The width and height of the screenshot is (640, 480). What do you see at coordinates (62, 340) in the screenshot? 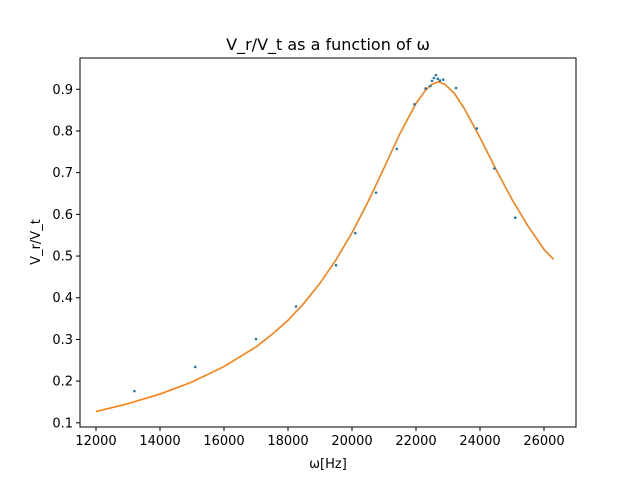
I see `y-tick-label: 0.3` at bounding box center [62, 340].